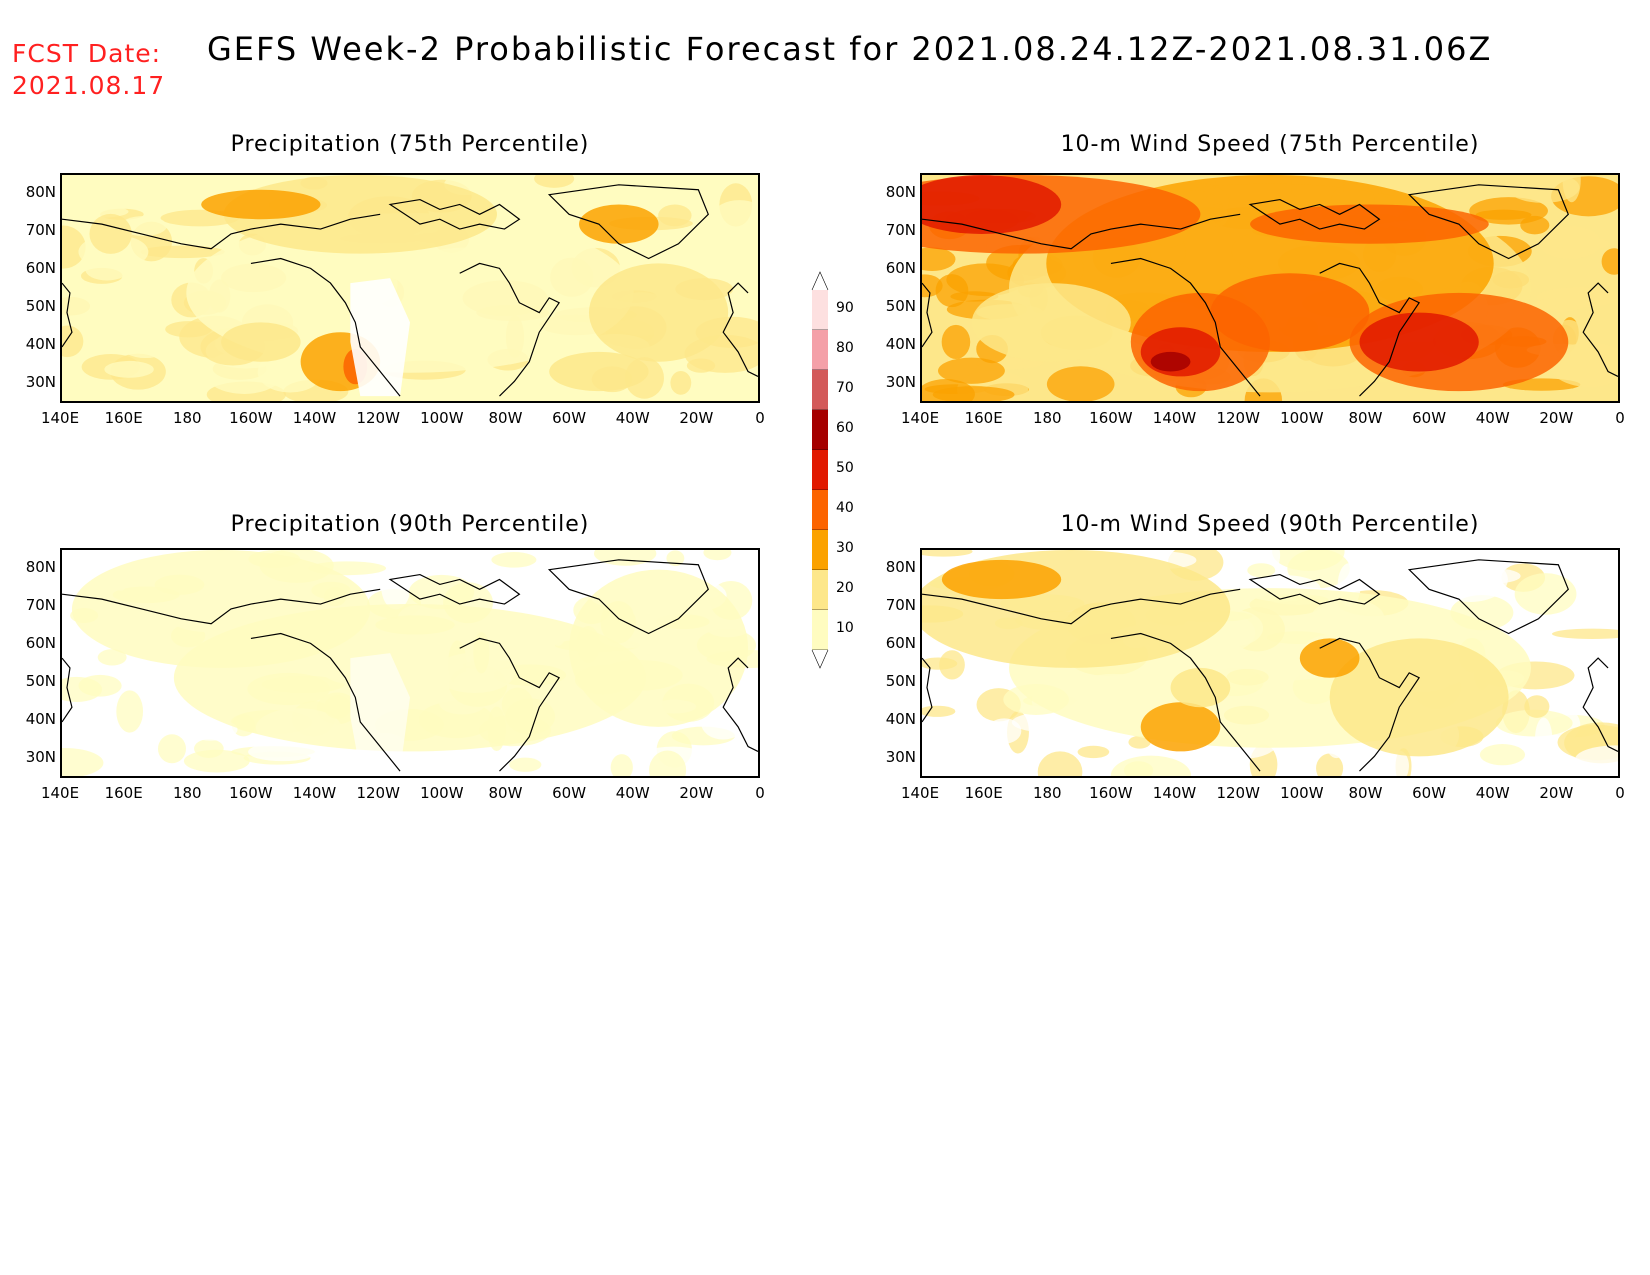  I want to click on panel-title-wind90: 10-m Wind Speed (90th Percentile), so click(1270, 524).